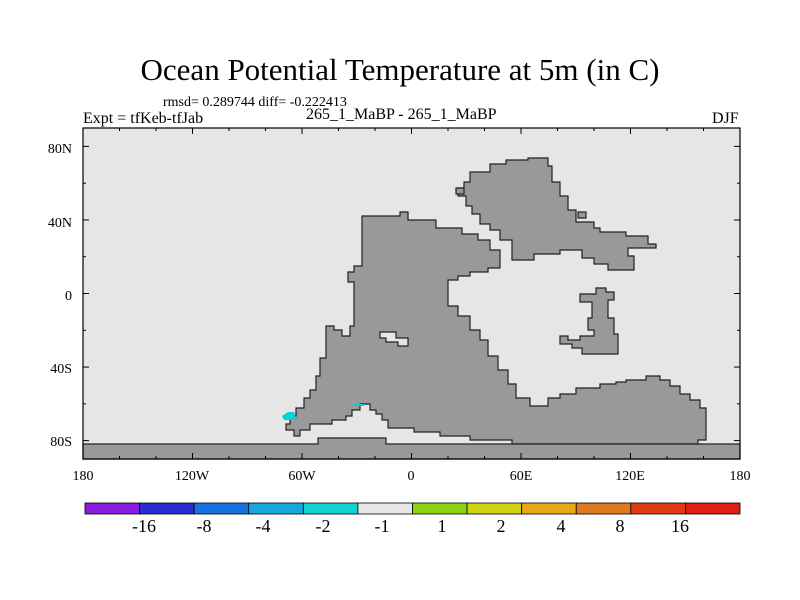 The image size is (800, 600). What do you see at coordinates (192, 476) in the screenshot?
I see `lon-label-120w: 120W` at bounding box center [192, 476].